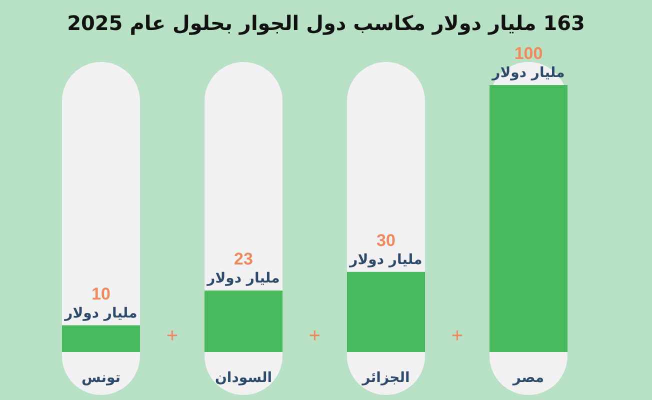 The image size is (652, 400). Describe the element at coordinates (528, 53) in the screenshot. I see `data-label: 100` at that location.